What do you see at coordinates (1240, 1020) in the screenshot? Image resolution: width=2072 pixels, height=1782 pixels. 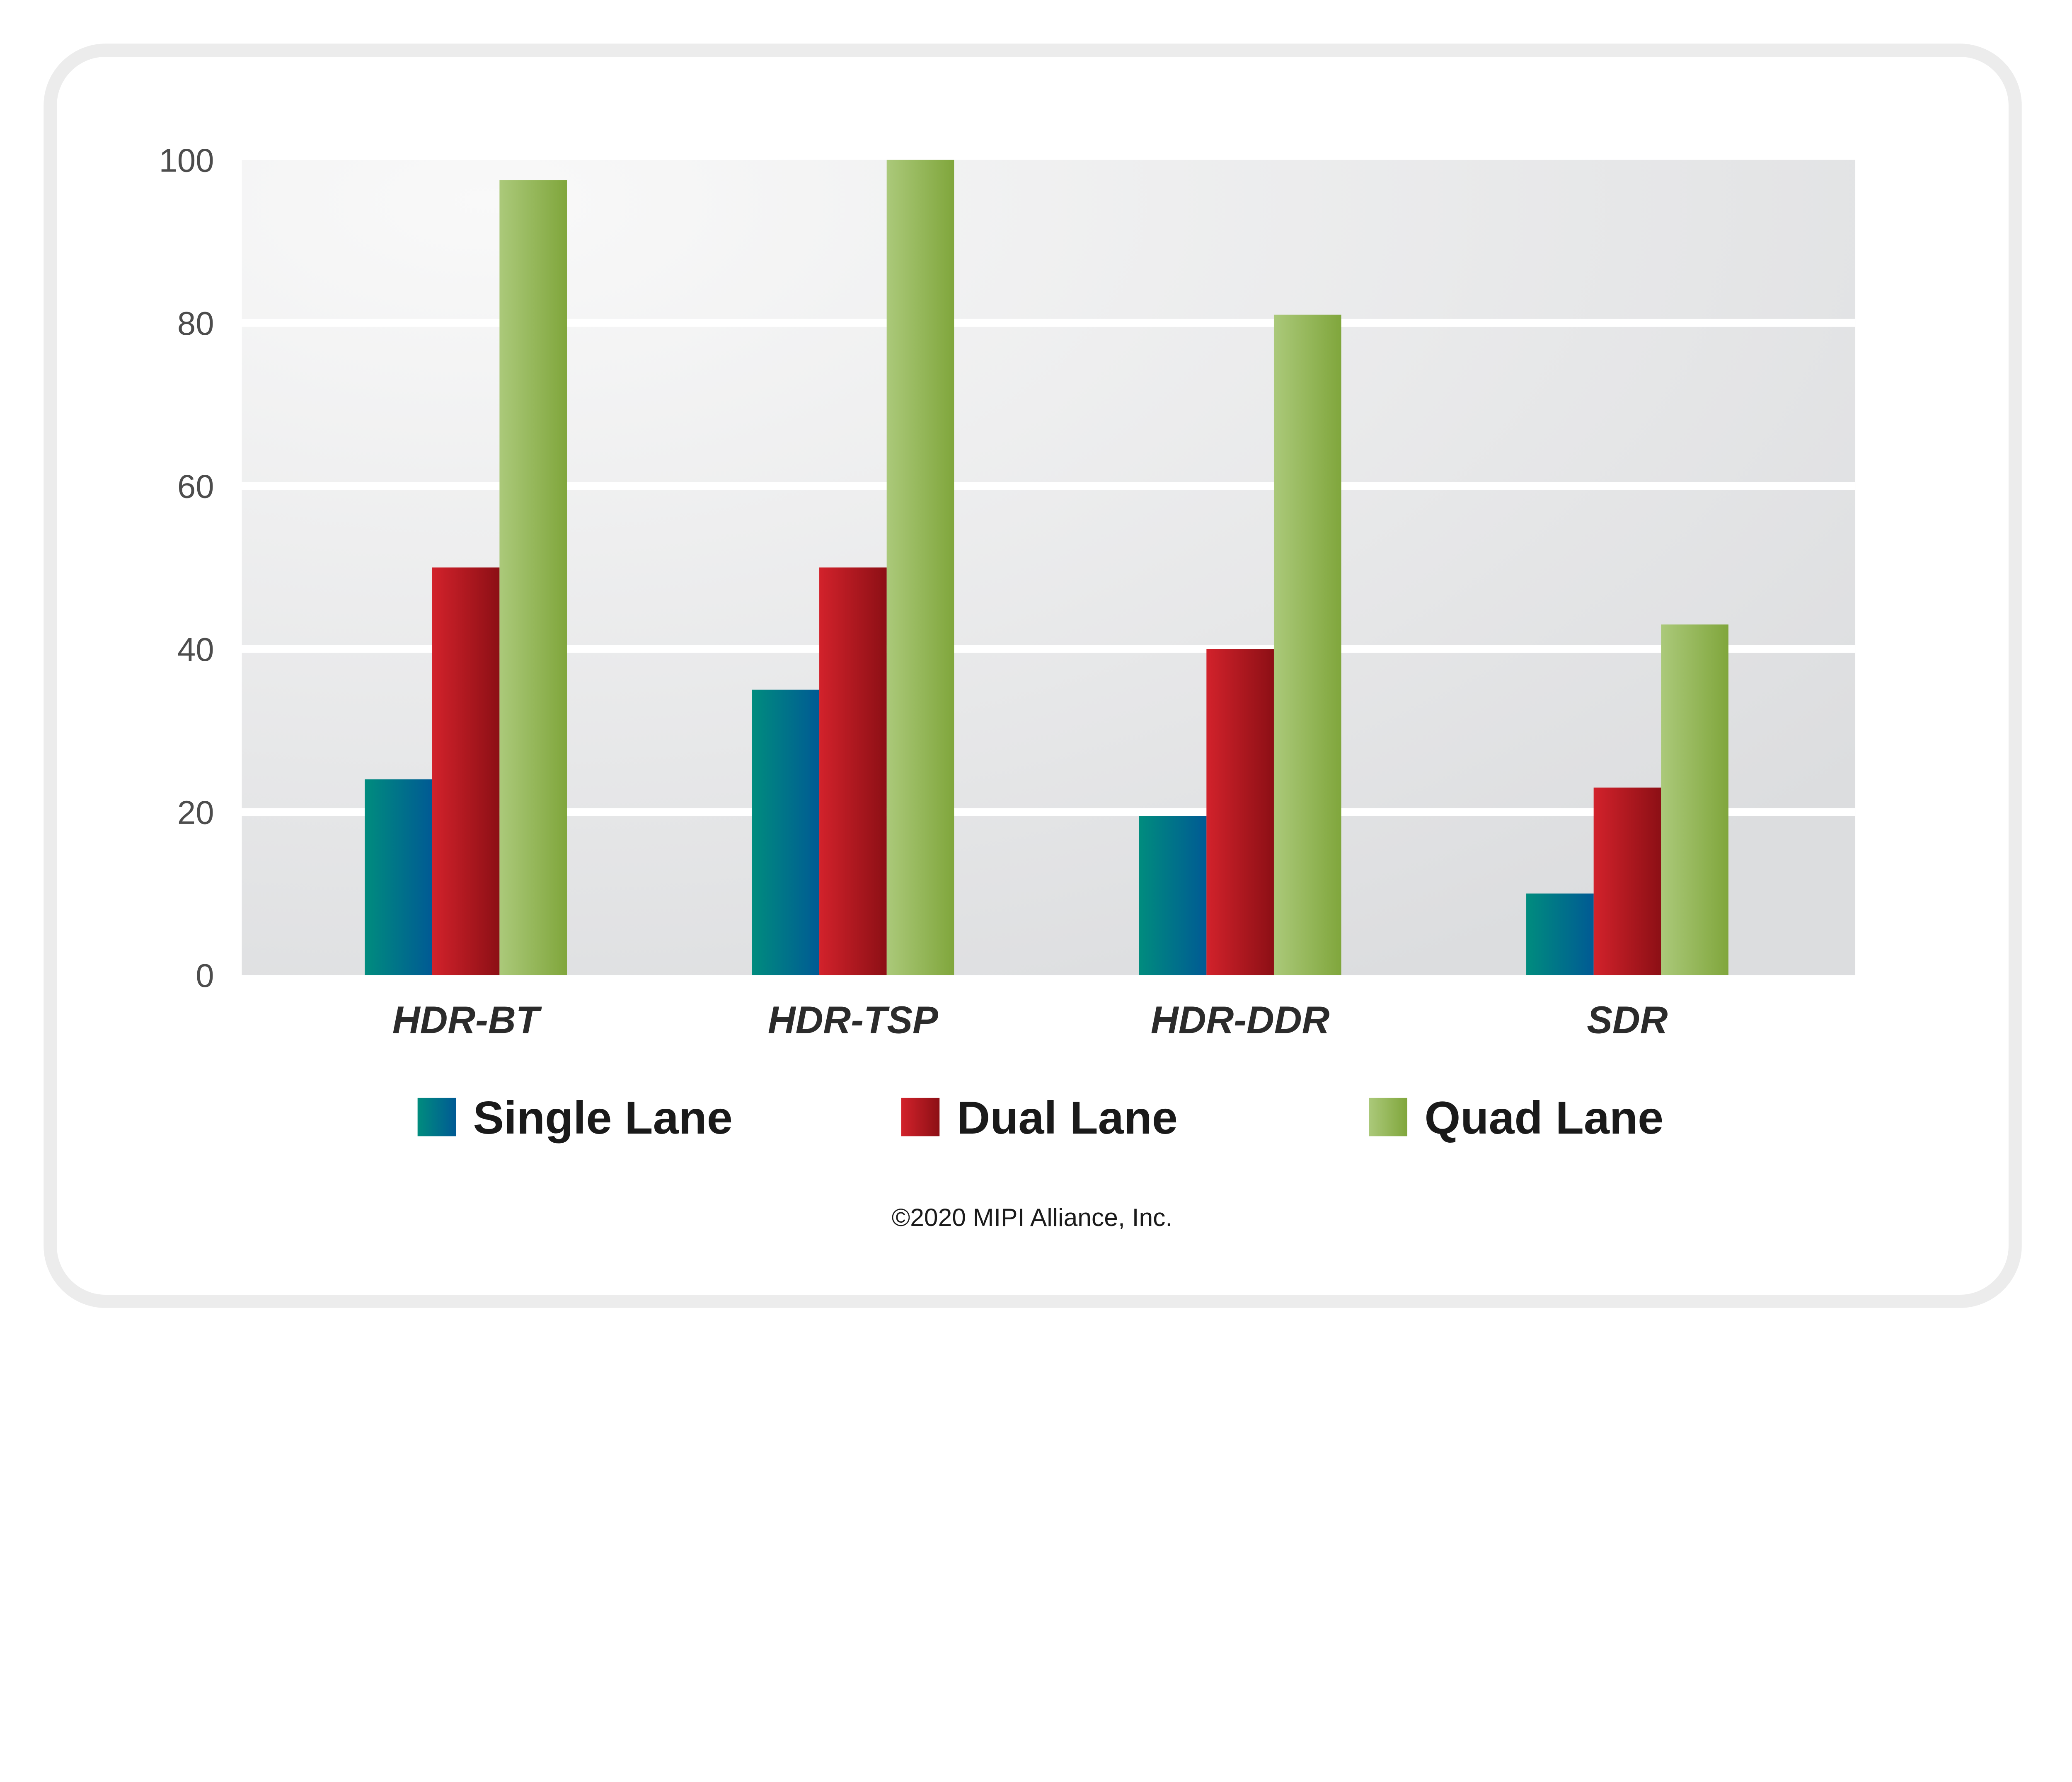 I see `x-category-label: HDR-DDR` at bounding box center [1240, 1020].